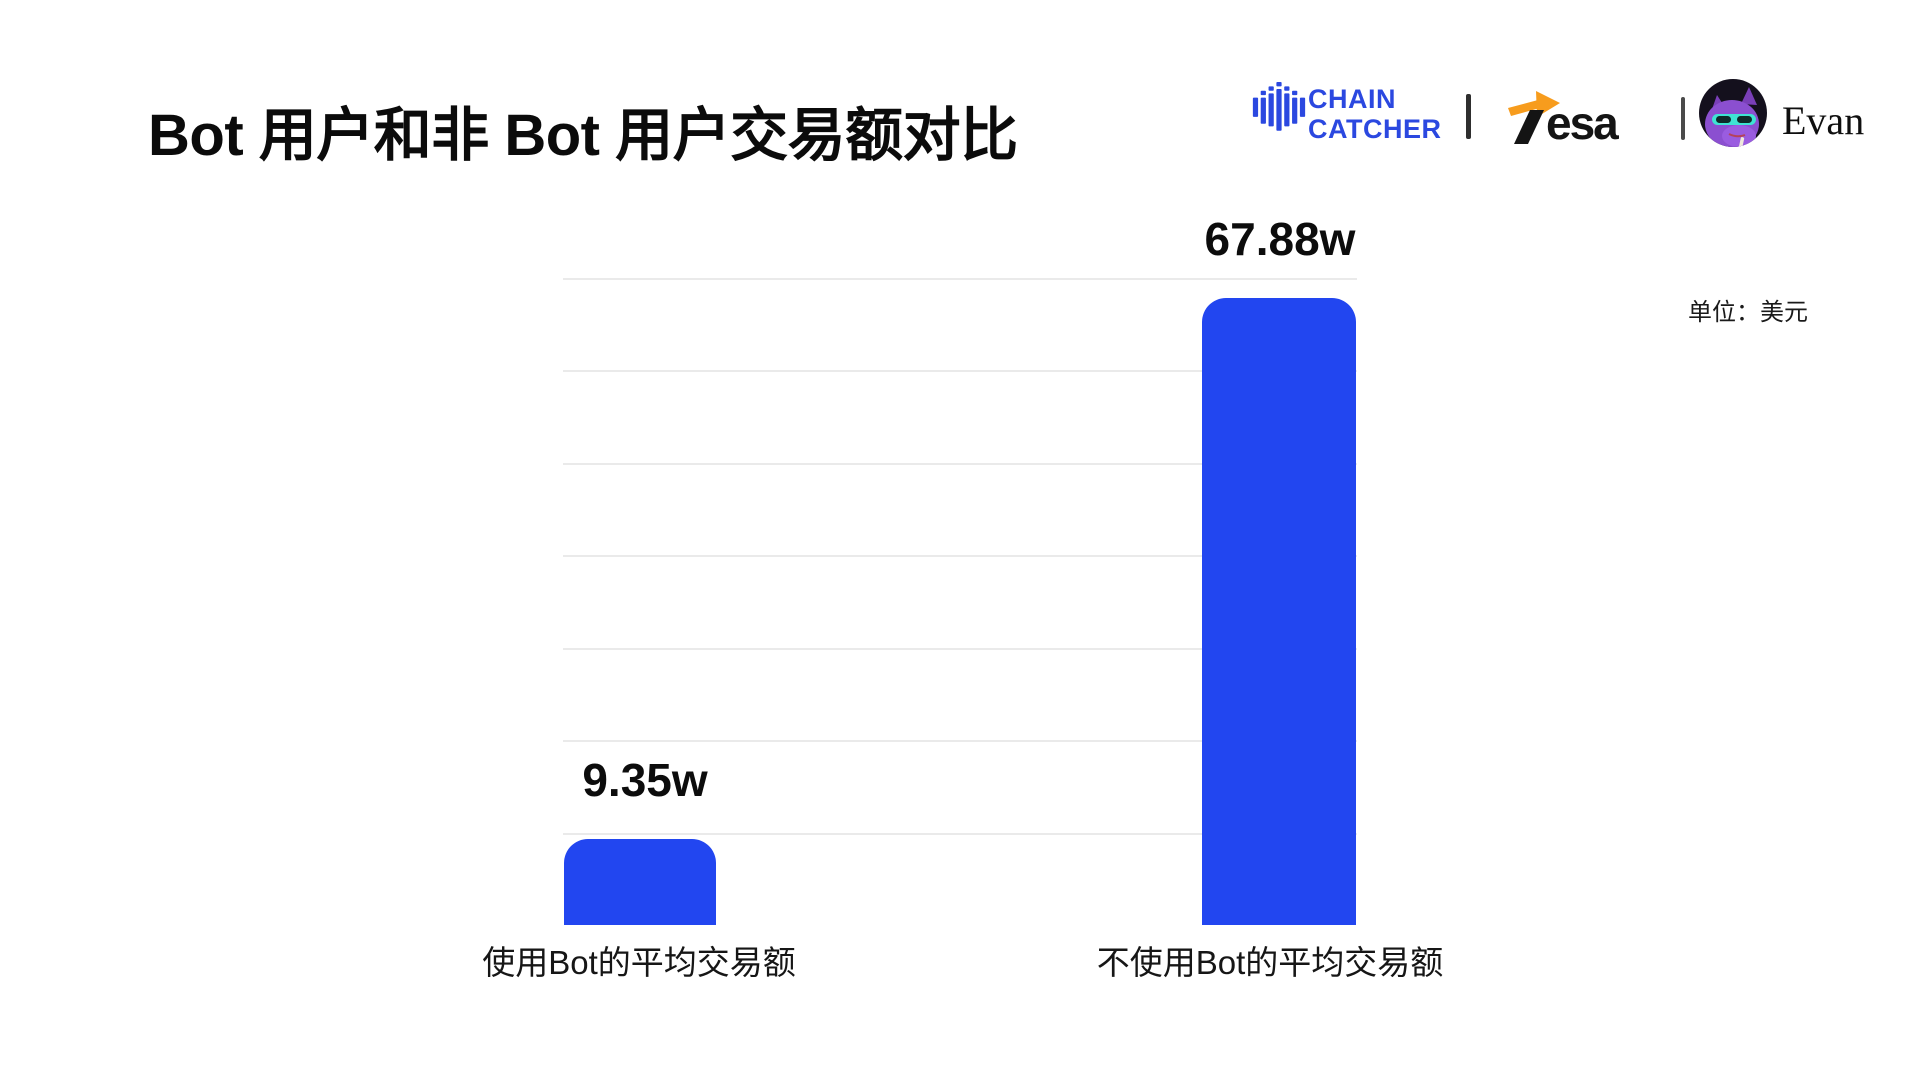  Describe the element at coordinates (1280, 239) in the screenshot. I see `value-label-non-bot: 67.88w` at that location.